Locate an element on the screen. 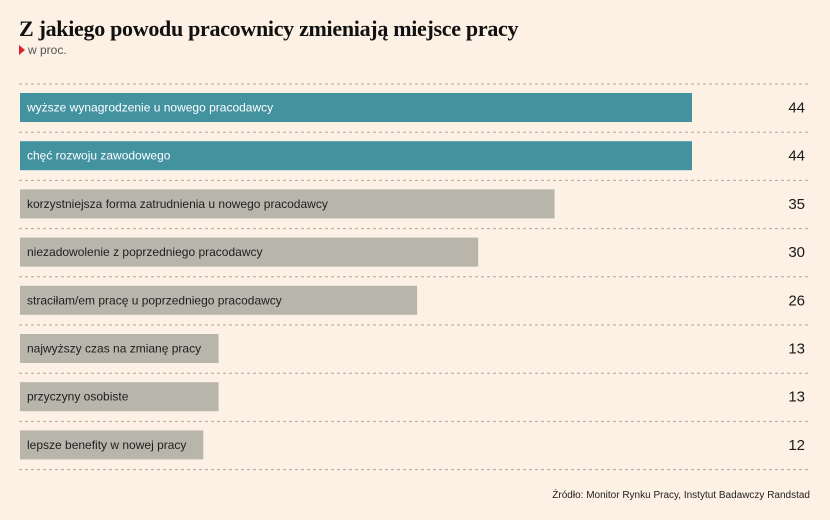 This screenshot has height=520, width=830. triangle-marker-icon is located at coordinates (22, 50).